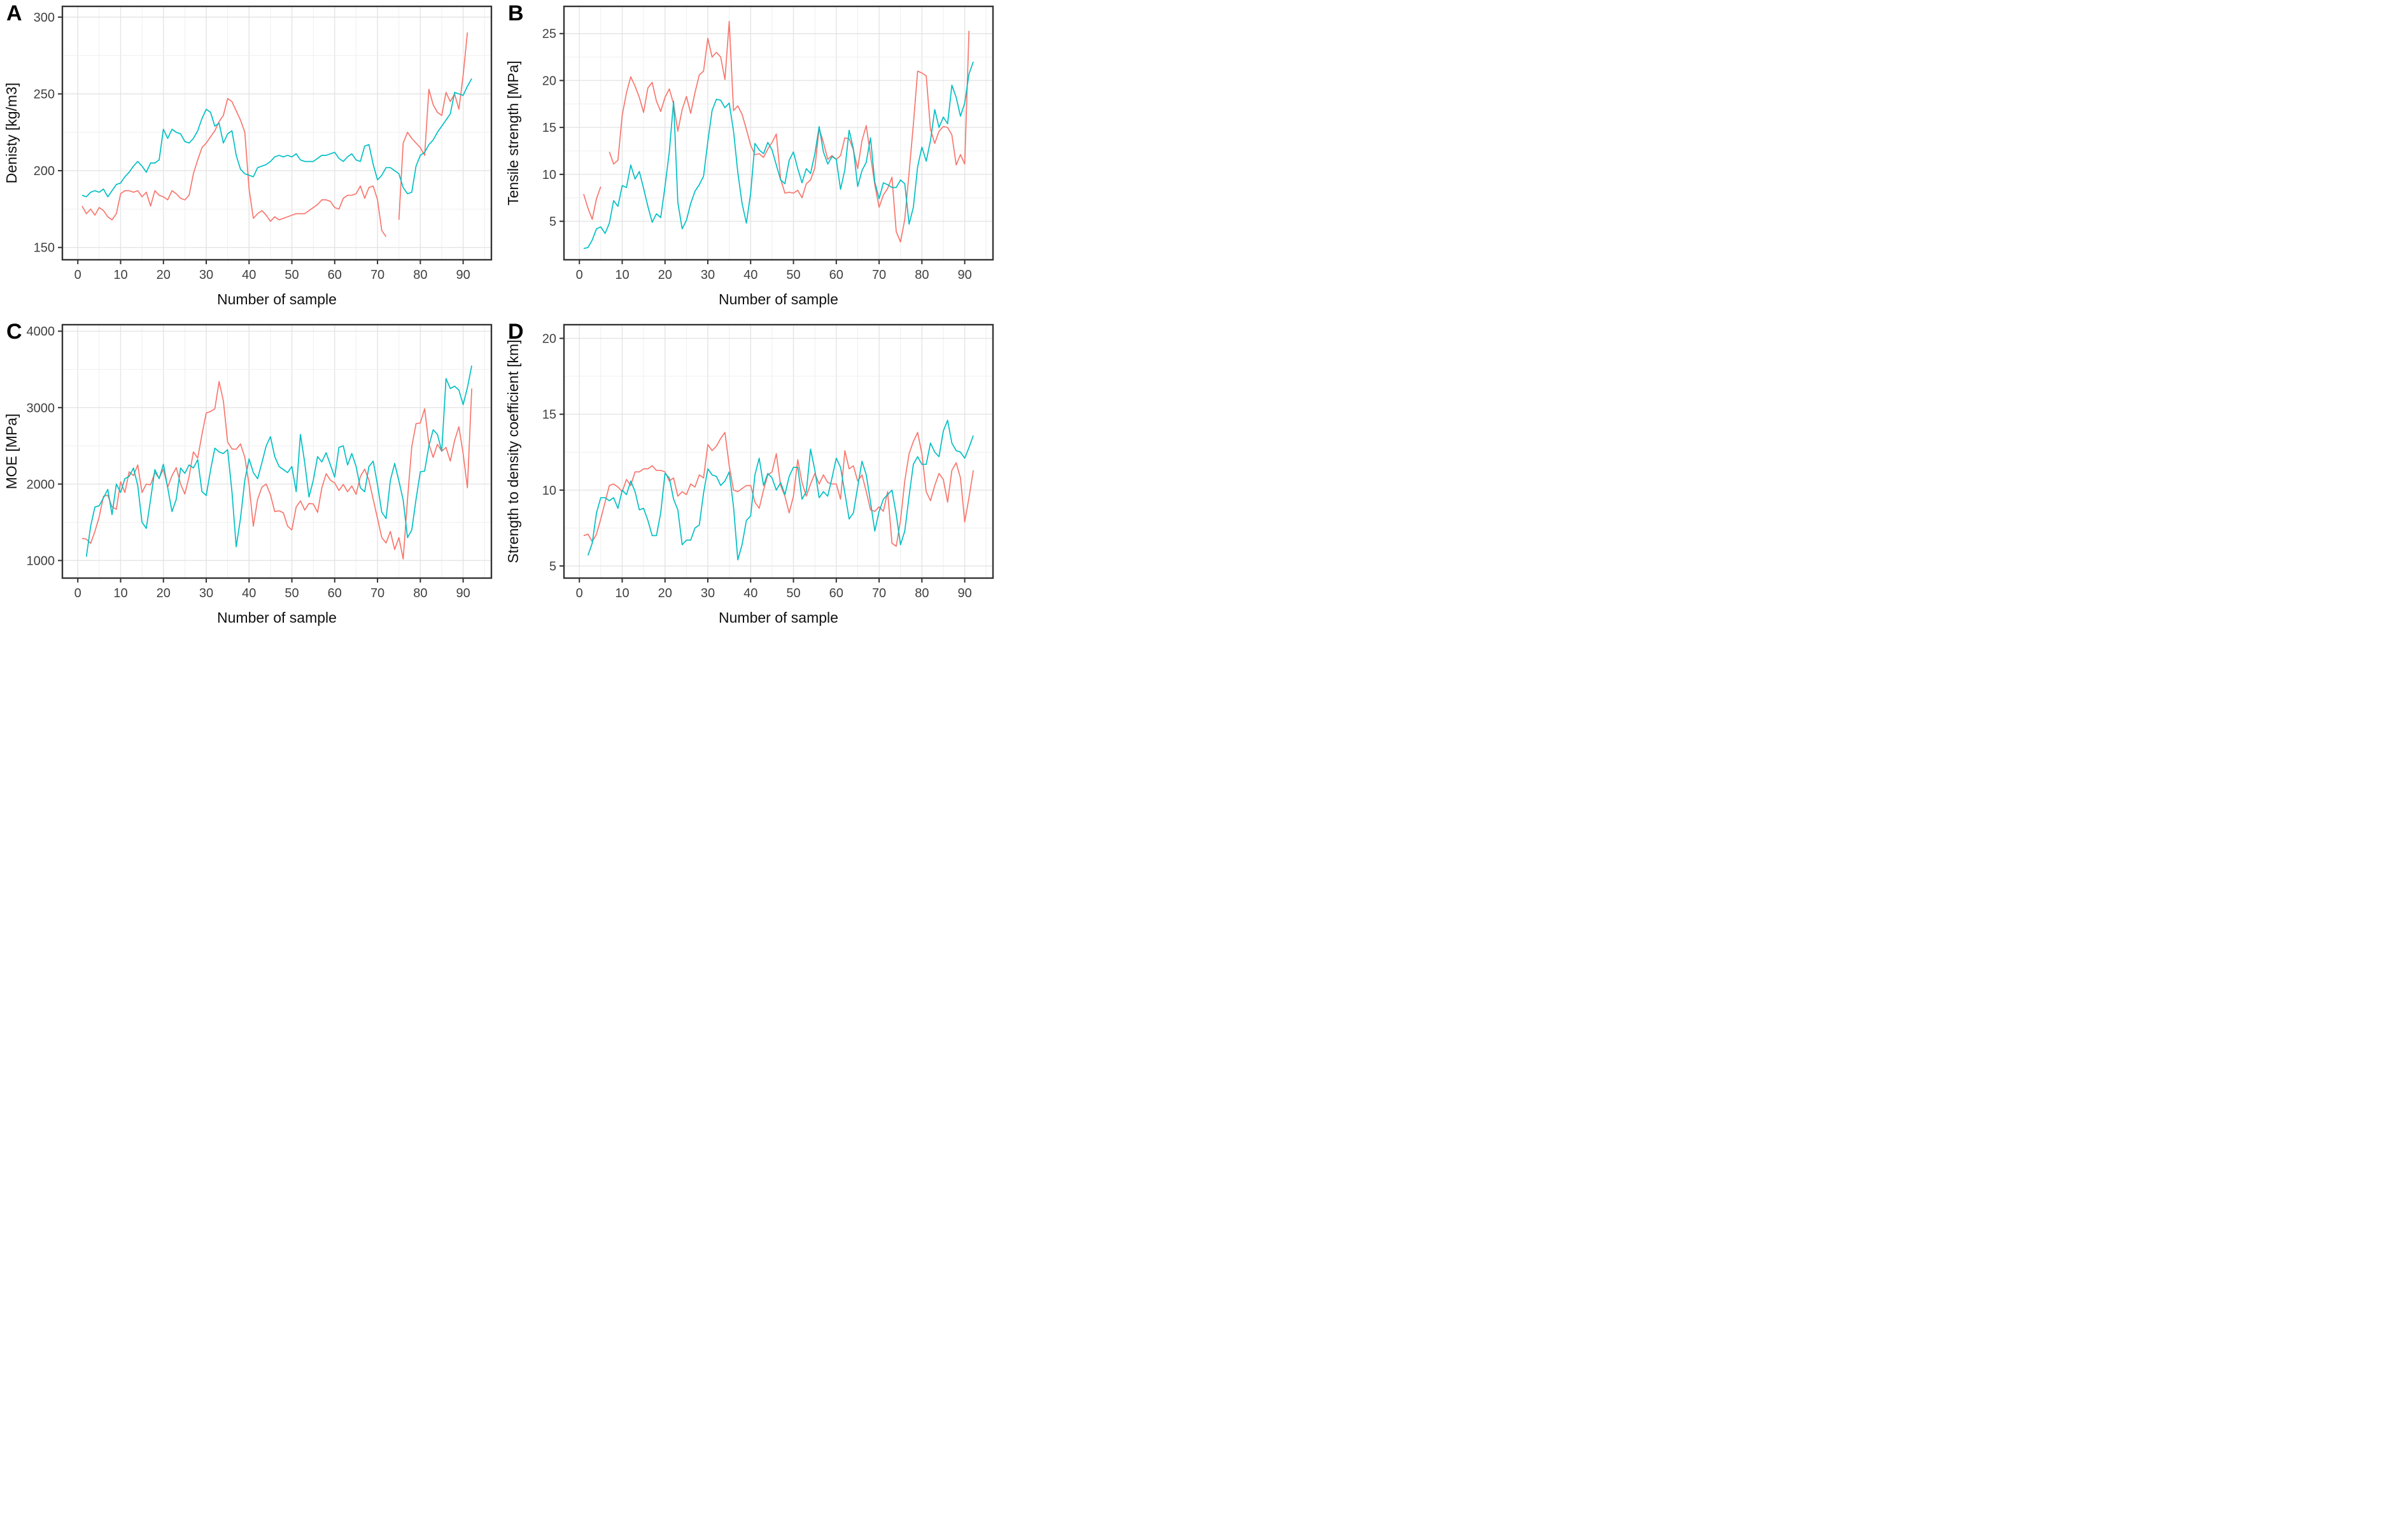 The width and height of the screenshot is (2408, 1528). I want to click on svg-text: 200, so click(44, 171).